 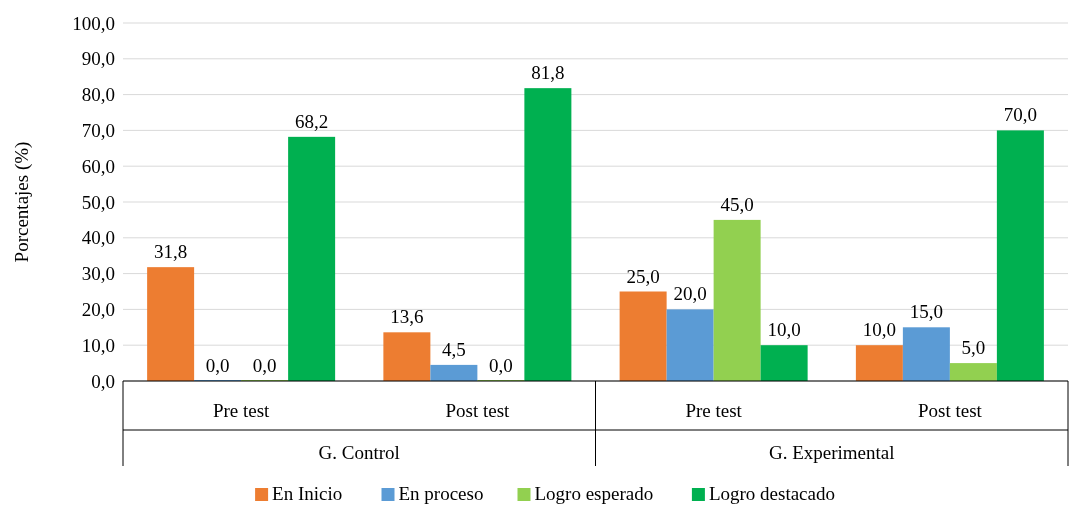 What do you see at coordinates (690, 294) in the screenshot?
I see `data-label: 20,0` at bounding box center [690, 294].